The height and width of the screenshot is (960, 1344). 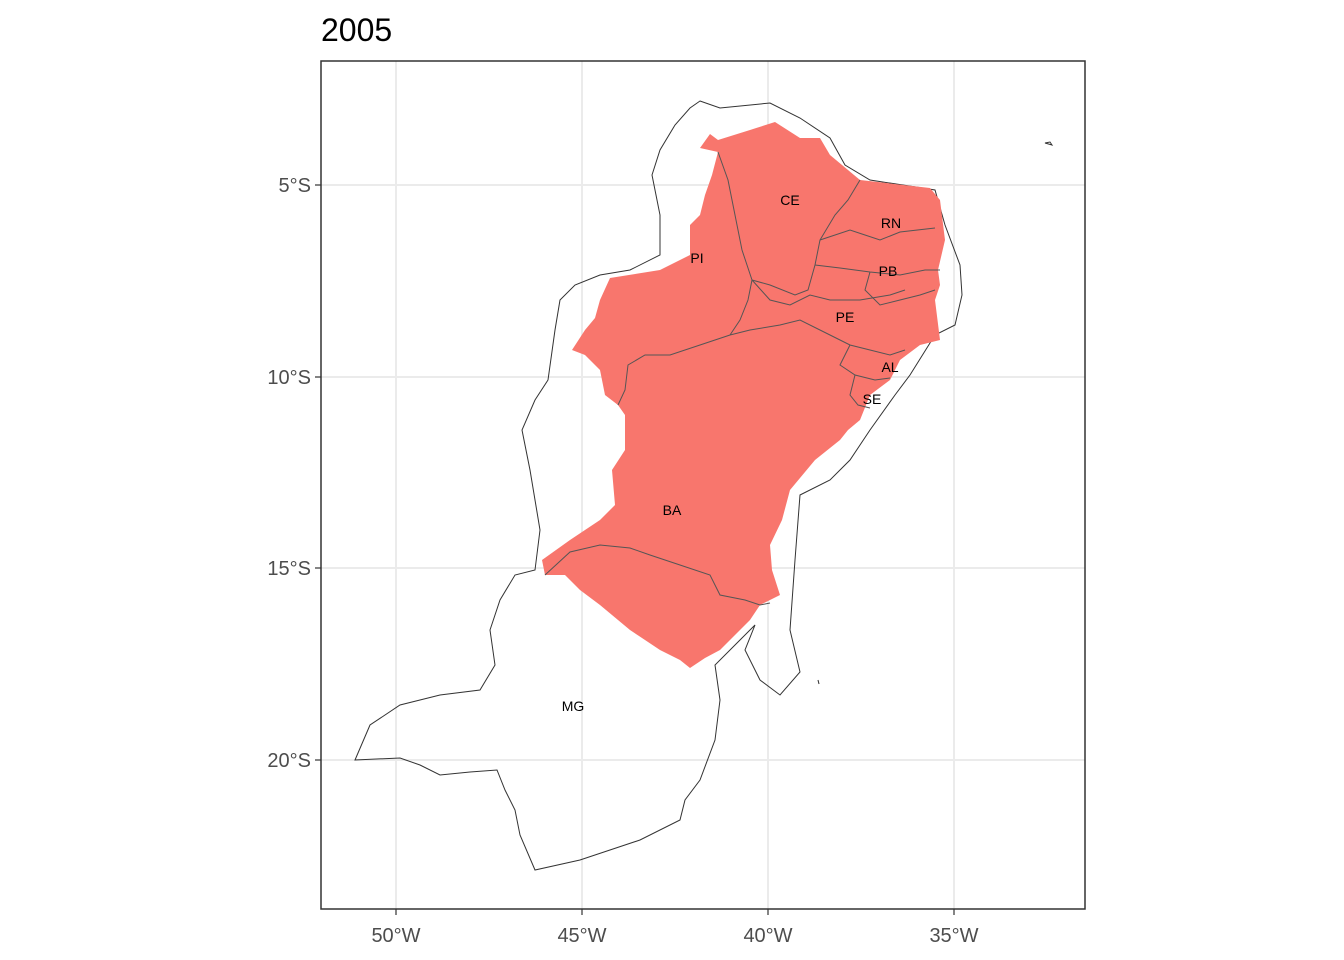 I want to click on x-tick-label: 40°W, so click(x=767, y=936).